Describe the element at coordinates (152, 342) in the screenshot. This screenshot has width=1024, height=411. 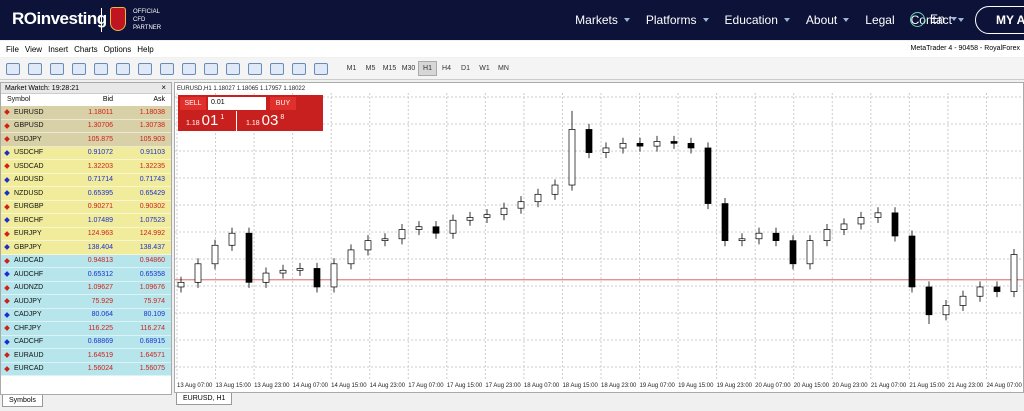
I see `ask: 0.68915` at that location.